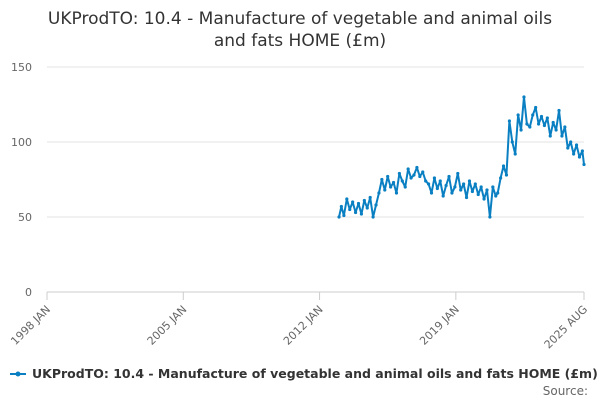  What do you see at coordinates (28, 292) in the screenshot?
I see `y-tick-label-0: 0` at bounding box center [28, 292].